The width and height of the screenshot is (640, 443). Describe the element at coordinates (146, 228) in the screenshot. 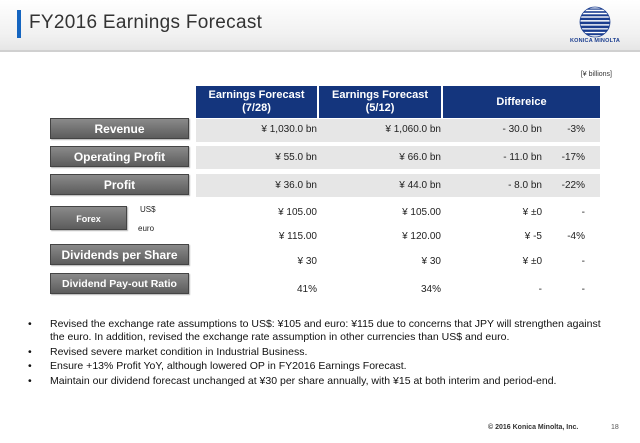

I see `forex-sub-label-euro: euro` at that location.